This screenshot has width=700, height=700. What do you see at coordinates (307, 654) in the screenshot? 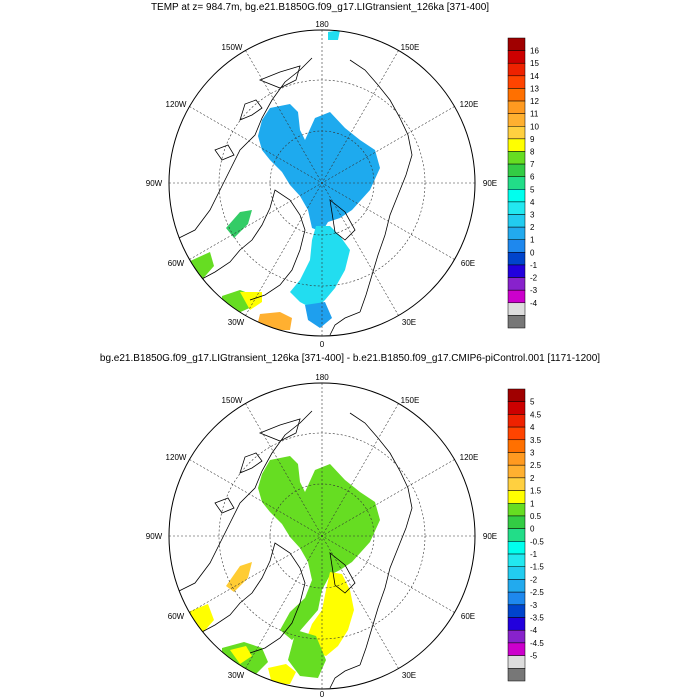
I see `panel2-field-green-tip` at bounding box center [307, 654].